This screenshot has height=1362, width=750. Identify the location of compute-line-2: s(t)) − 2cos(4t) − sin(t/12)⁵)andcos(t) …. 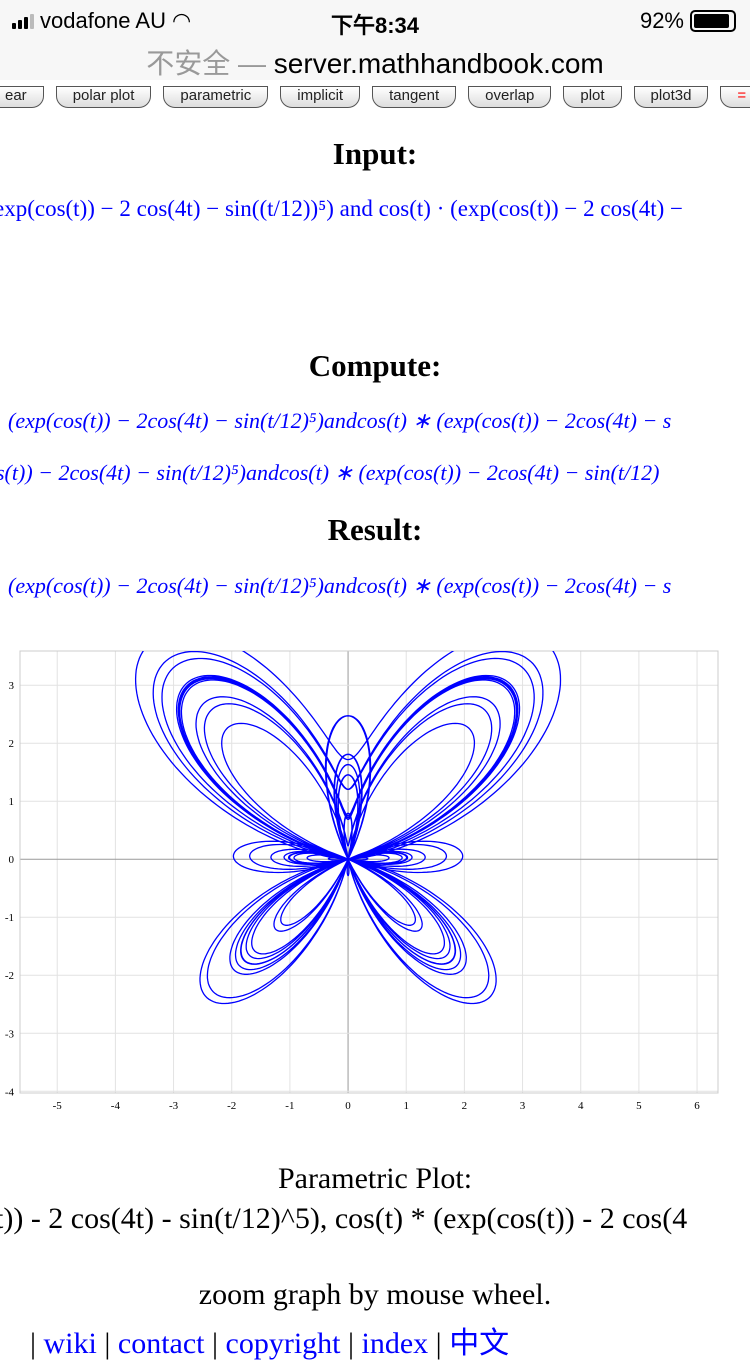
(330, 472).